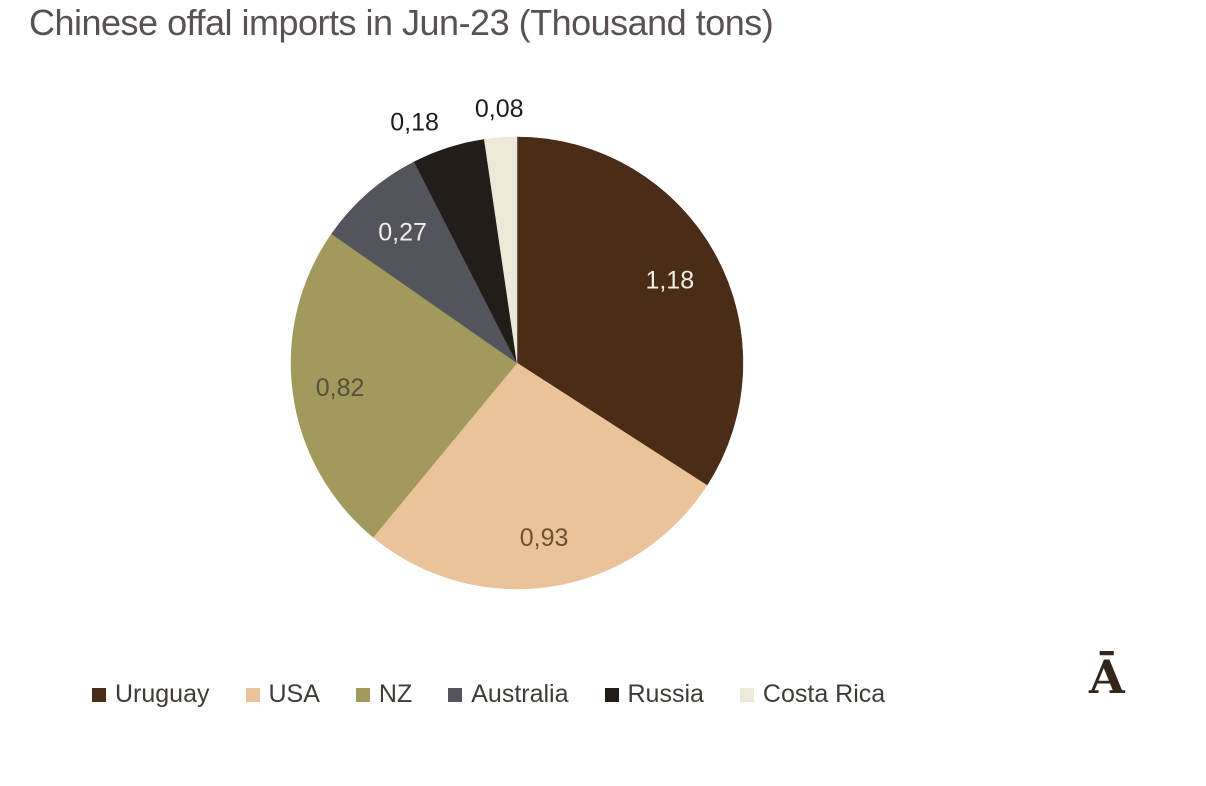 The width and height of the screenshot is (1206, 786). What do you see at coordinates (824, 694) in the screenshot?
I see `legend-label: Costa Rica` at bounding box center [824, 694].